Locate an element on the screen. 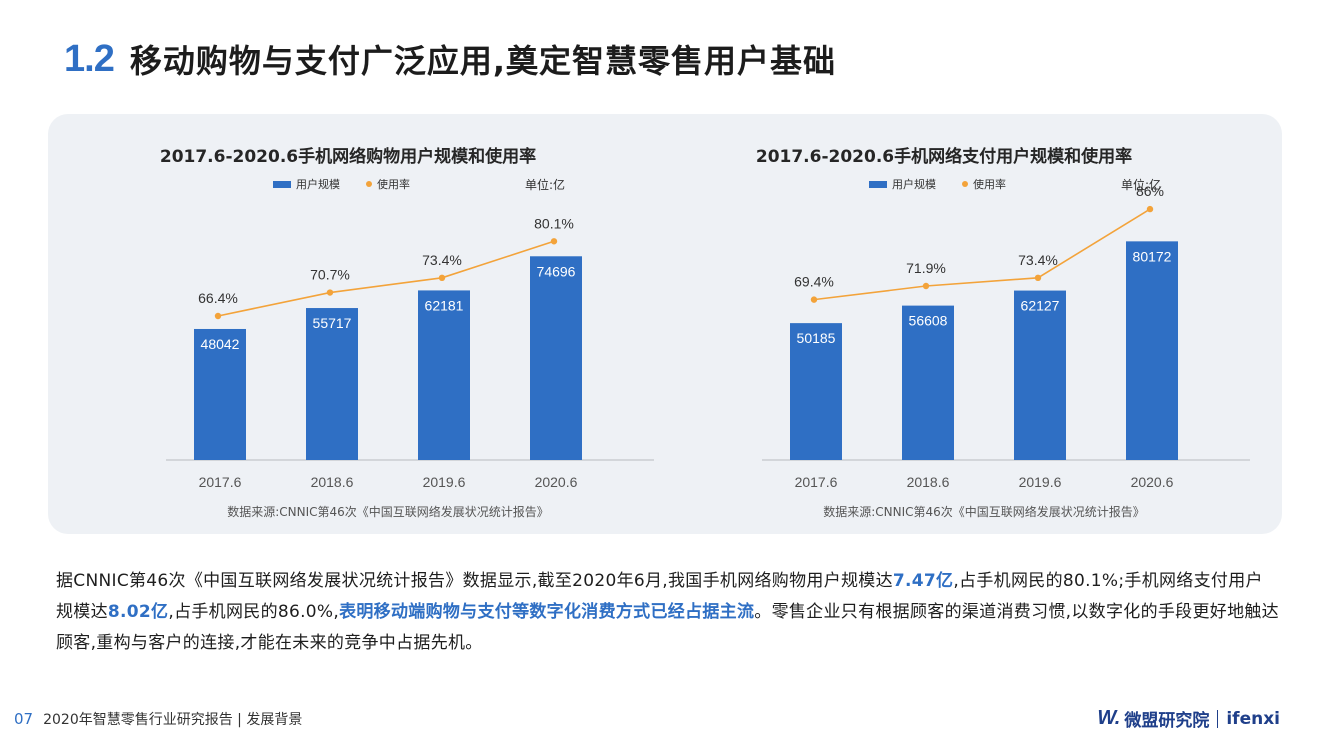  logo-divider is located at coordinates (1218, 718).